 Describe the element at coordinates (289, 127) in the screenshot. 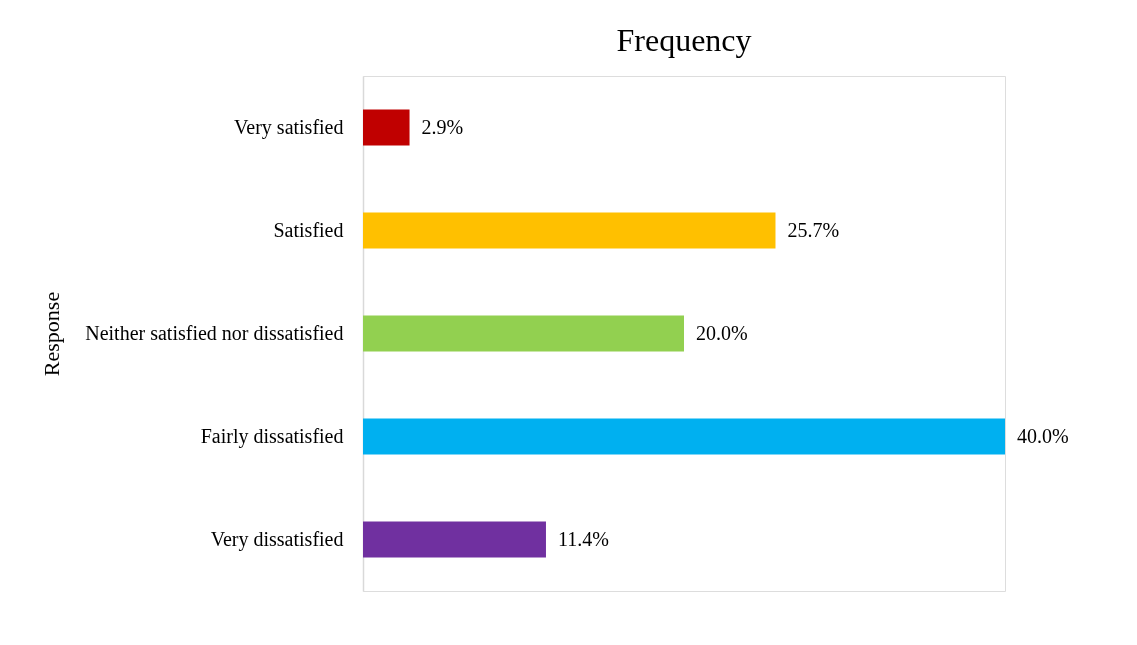

I see `y-tick-label: Very satisfied` at that location.